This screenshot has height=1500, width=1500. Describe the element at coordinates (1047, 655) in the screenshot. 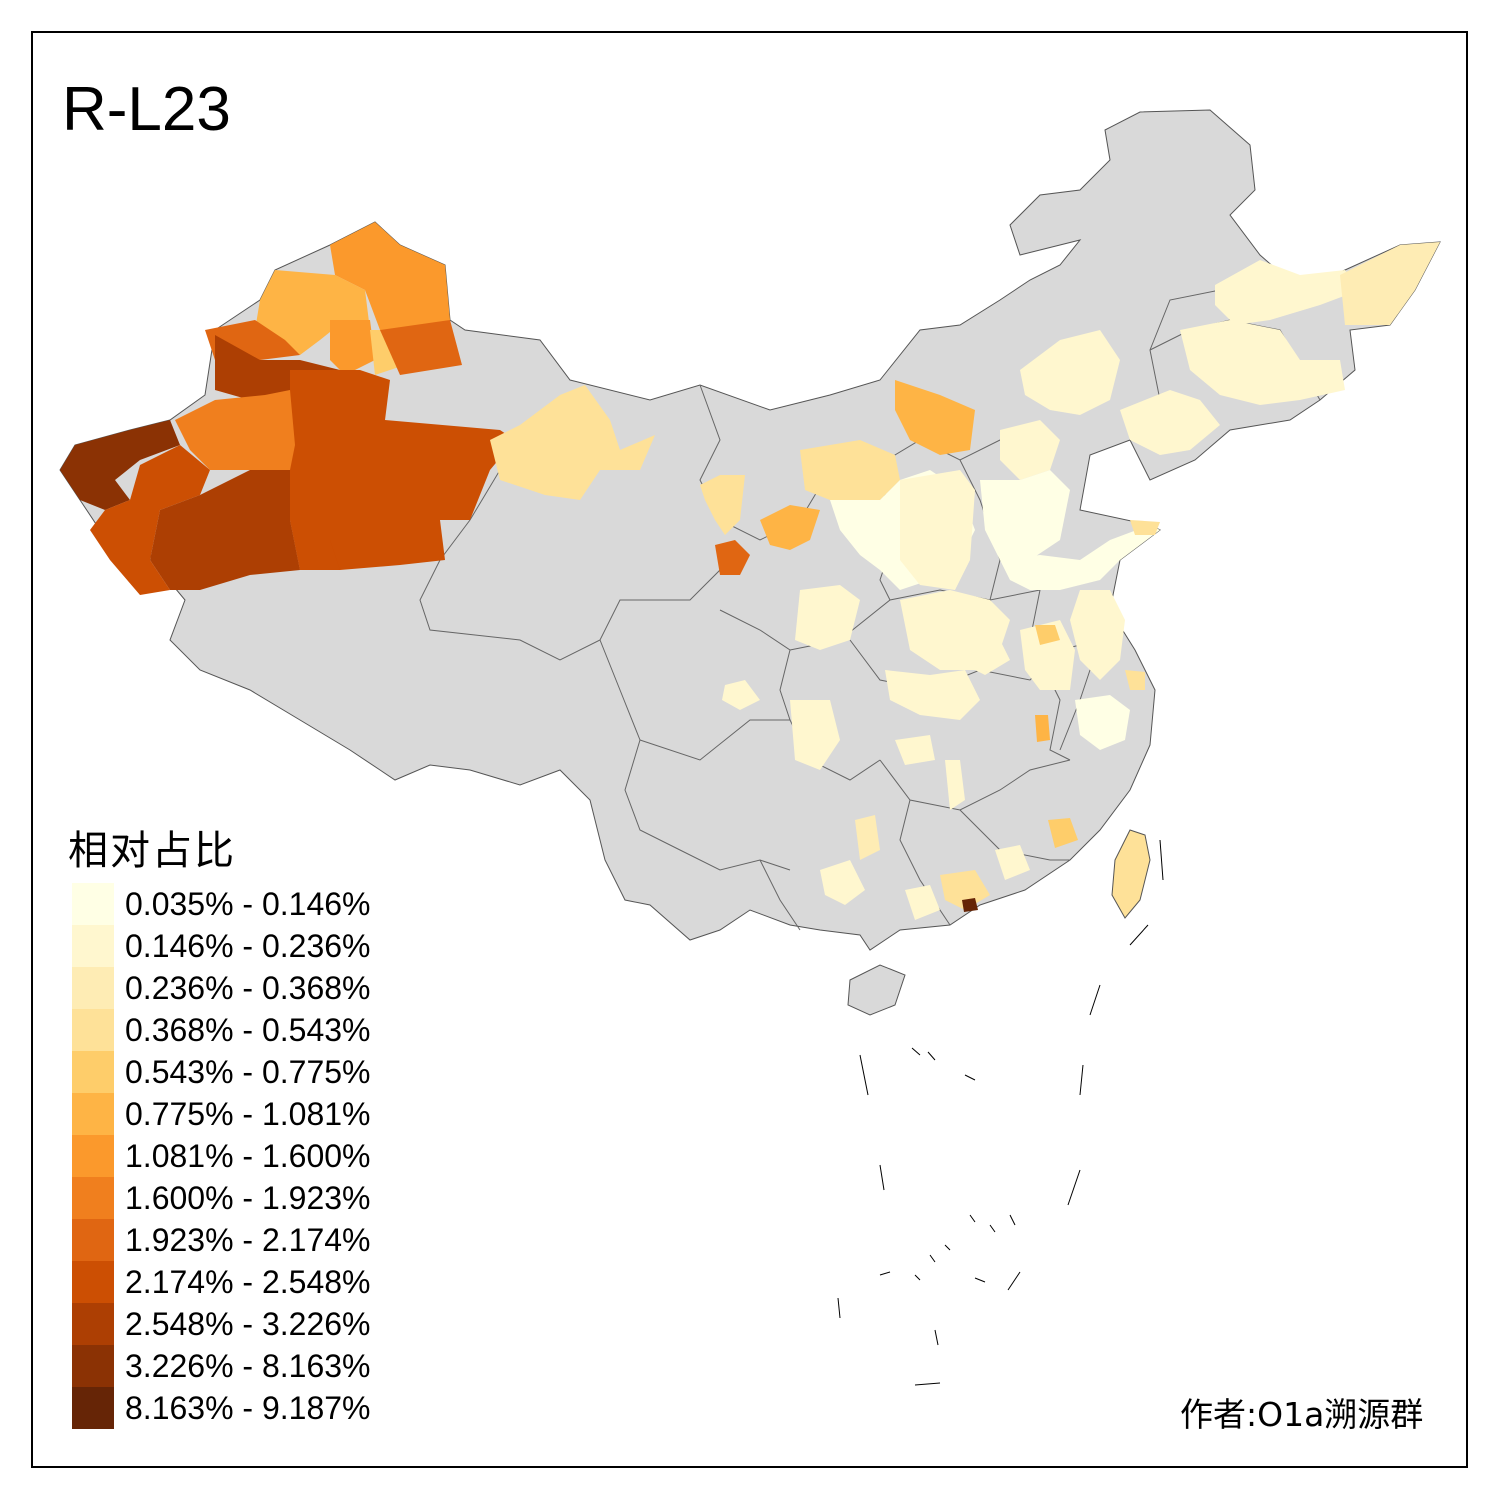

I see `region-anhui` at that location.